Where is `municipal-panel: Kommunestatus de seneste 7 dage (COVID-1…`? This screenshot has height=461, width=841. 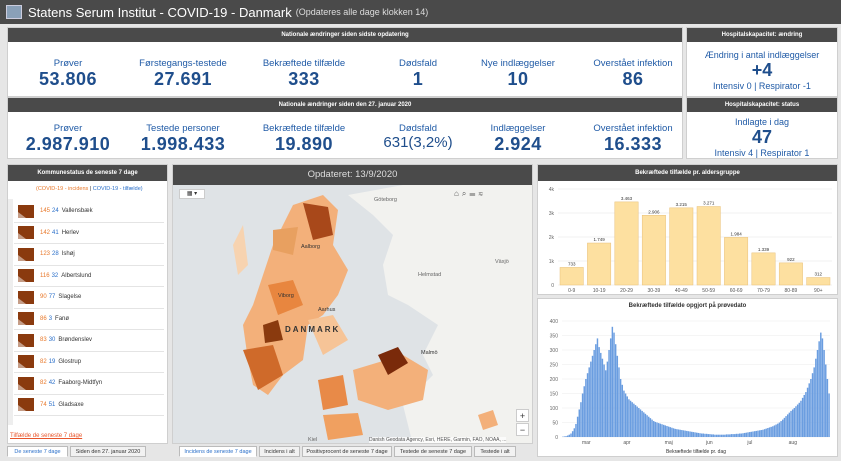
municipal-panel: Kommunestatus de seneste 7 dage (COVID-1… is located at coordinates (87, 304).